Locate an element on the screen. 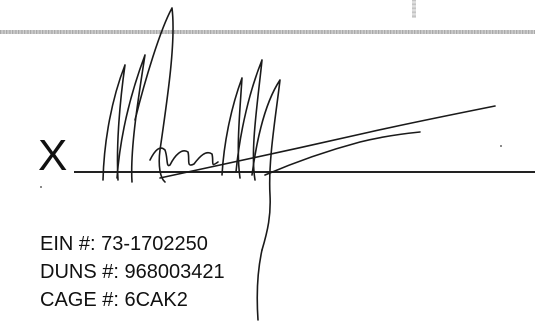  cage-line: CAGE #: 6CAK2 is located at coordinates (132, 300).